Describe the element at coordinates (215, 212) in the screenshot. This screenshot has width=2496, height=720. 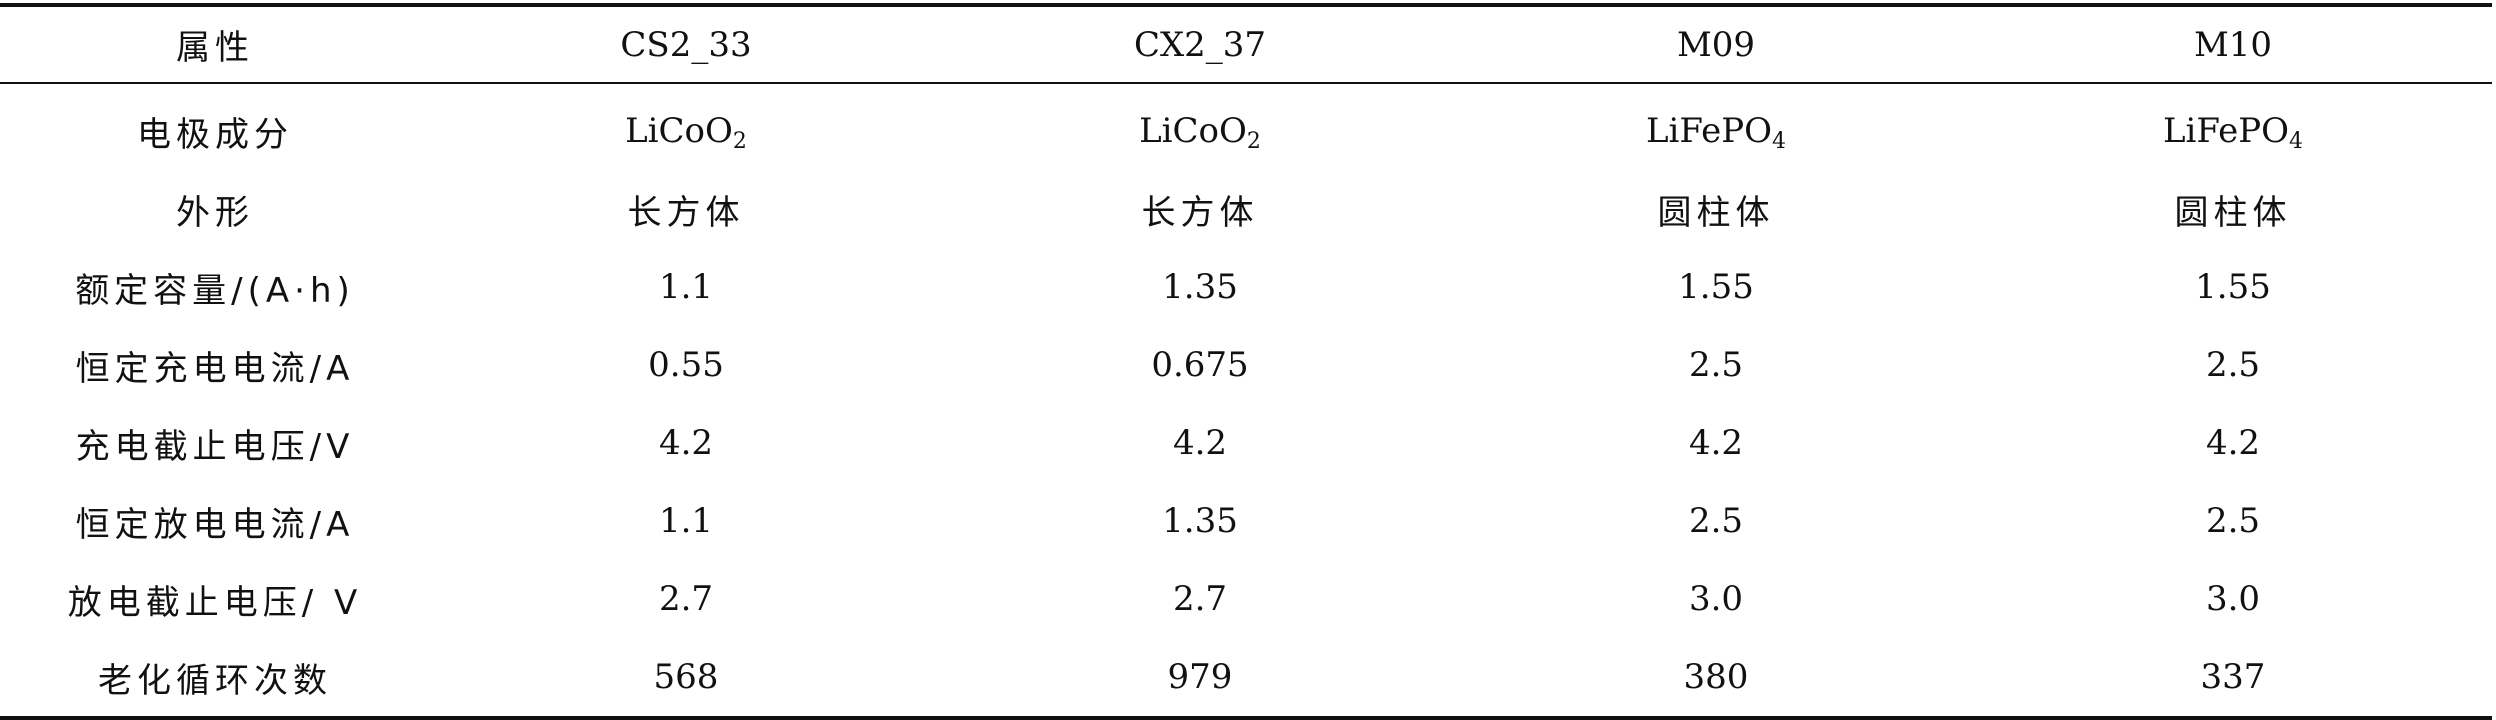
I see `row-label-shape: 外形` at that location.